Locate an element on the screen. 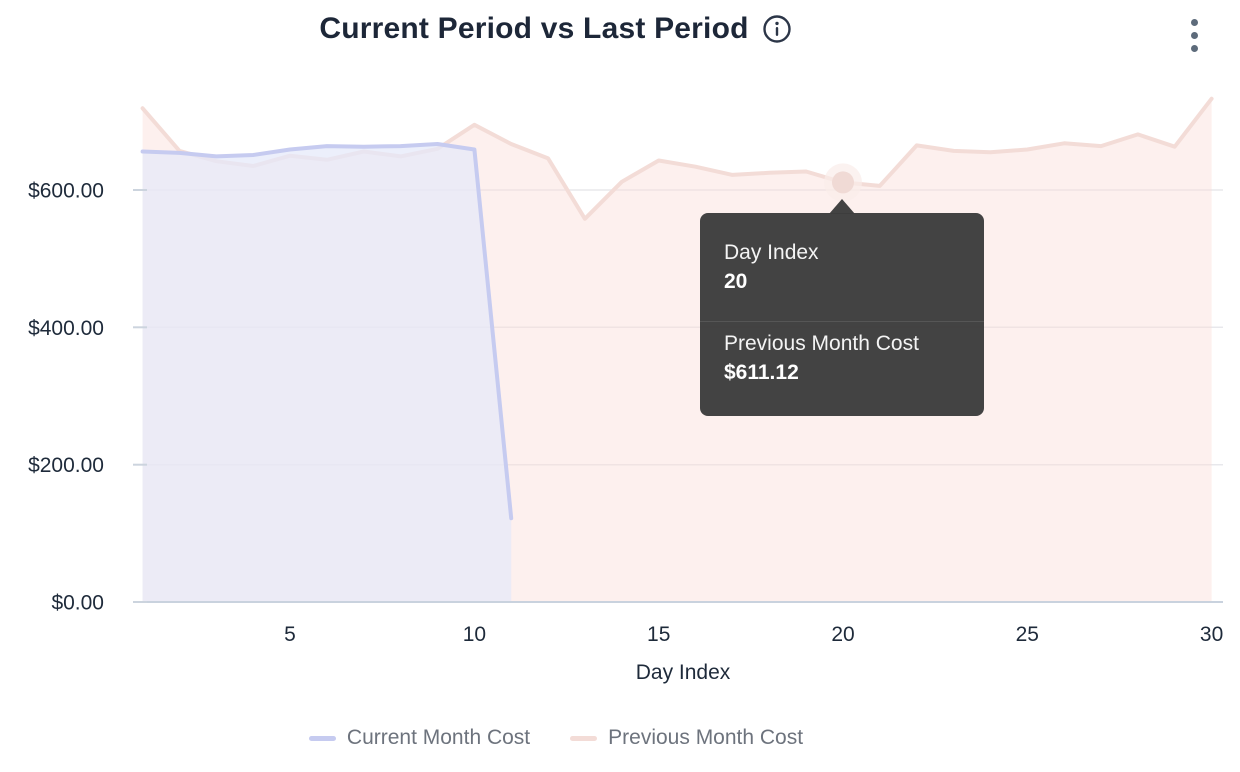 The image size is (1240, 772). tooltip-series-label: Previous Month Cost is located at coordinates (821, 343).